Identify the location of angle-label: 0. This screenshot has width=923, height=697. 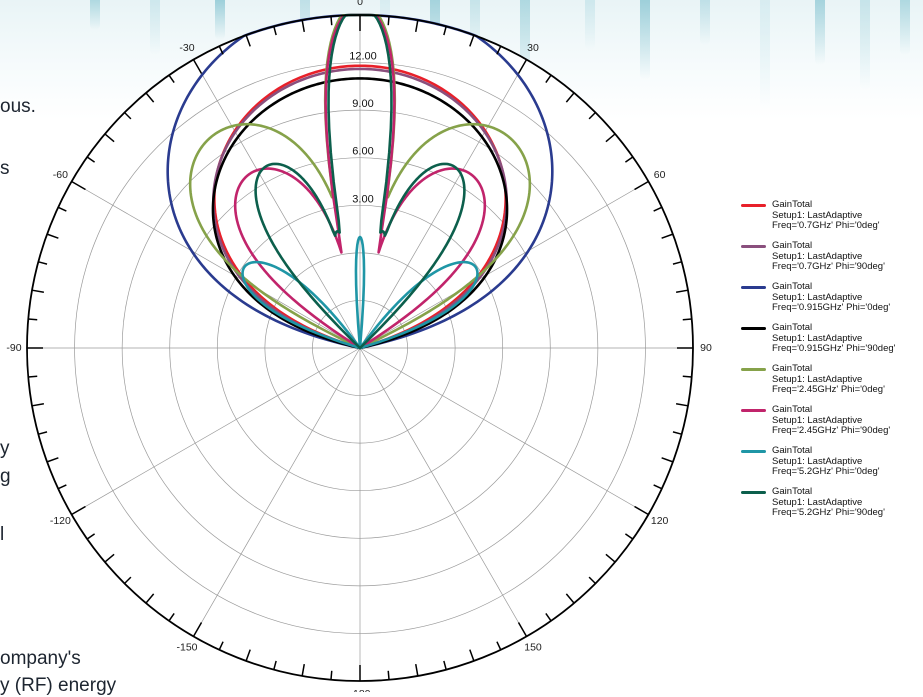
(360, 4).